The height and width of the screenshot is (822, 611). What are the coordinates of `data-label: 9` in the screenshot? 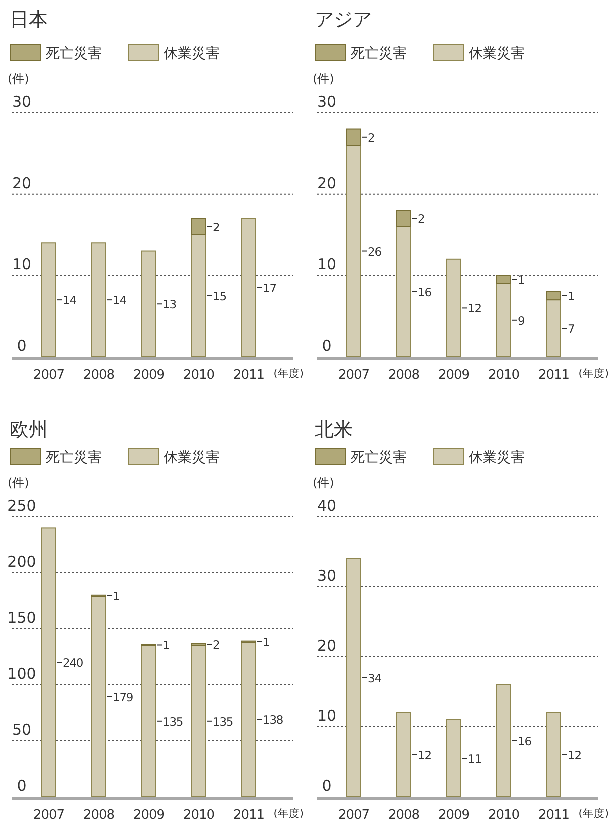 It's located at (521, 321).